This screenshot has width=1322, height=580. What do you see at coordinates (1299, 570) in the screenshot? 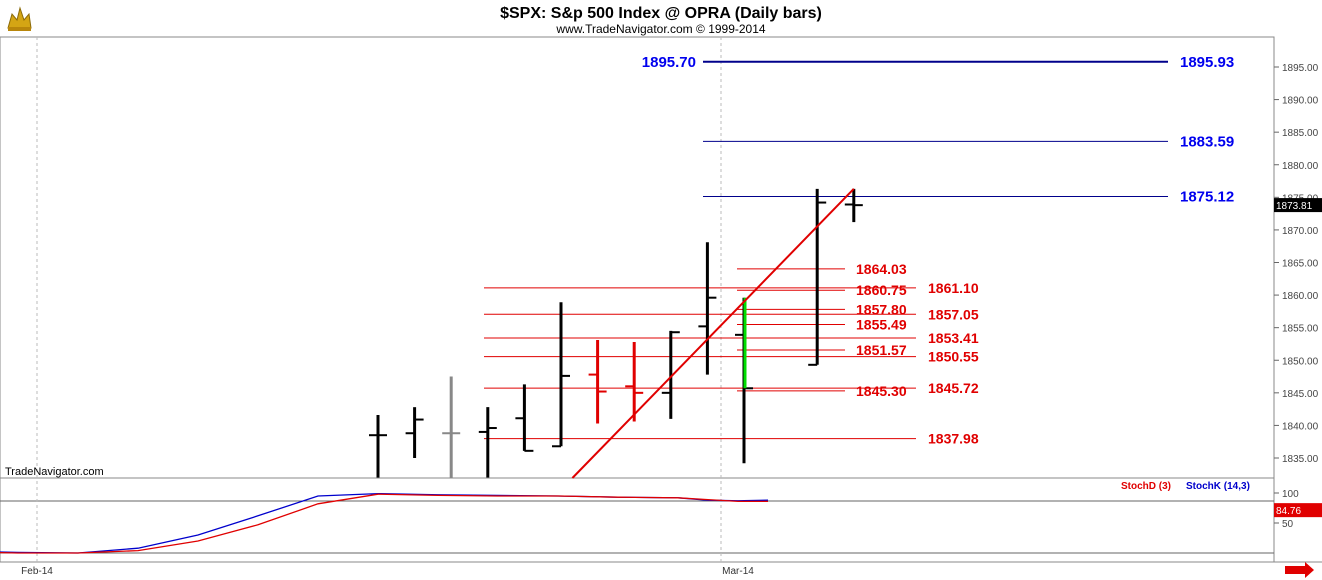
I see `scroll-right-arrow-icon` at bounding box center [1299, 570].